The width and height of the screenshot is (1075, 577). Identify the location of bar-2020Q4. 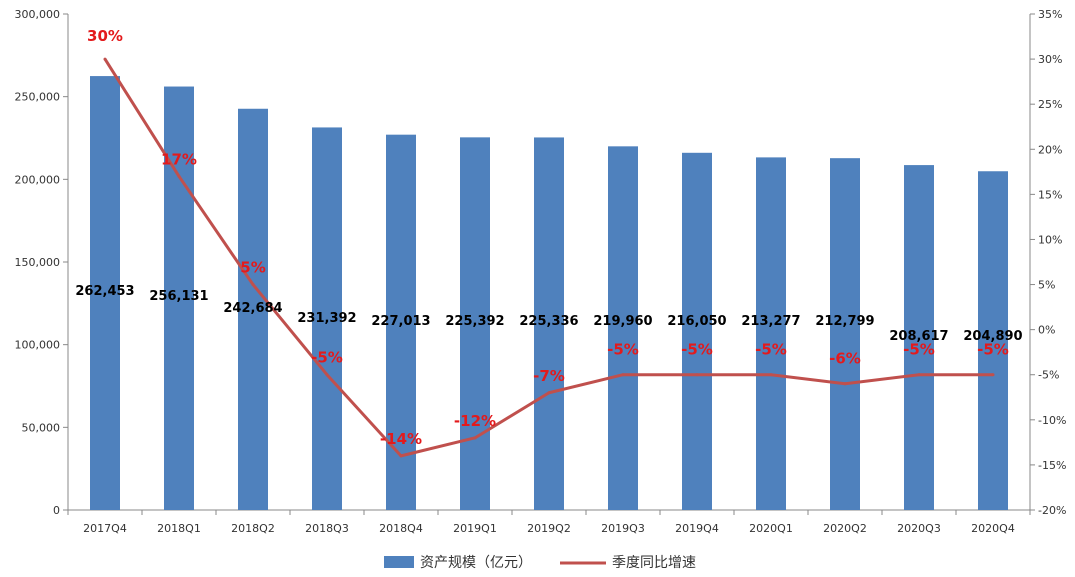
(993, 340).